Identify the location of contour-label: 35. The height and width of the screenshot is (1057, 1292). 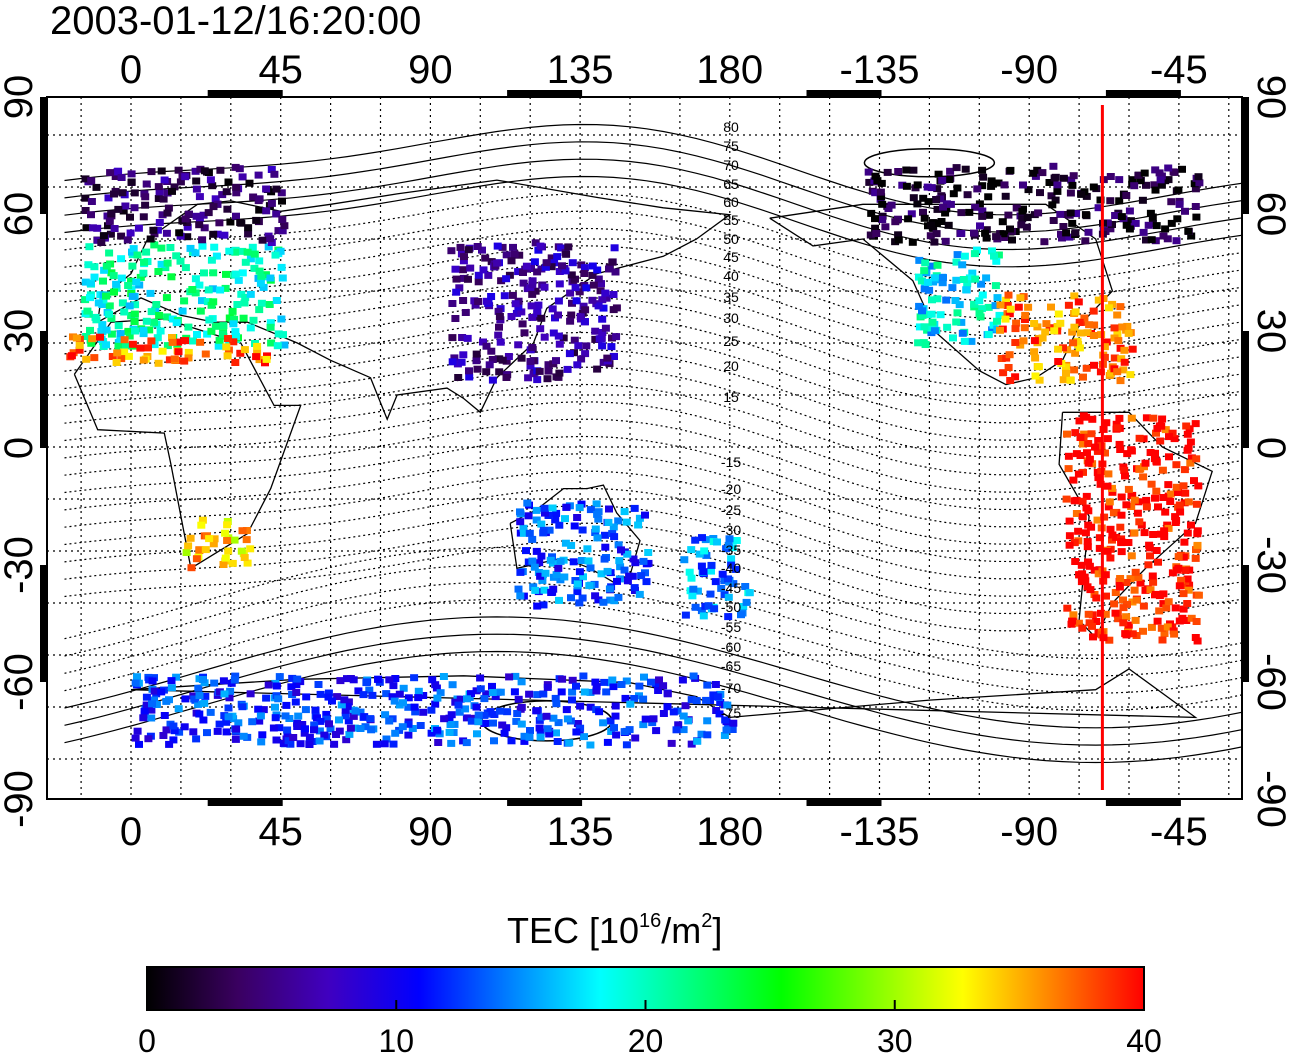
(731, 297).